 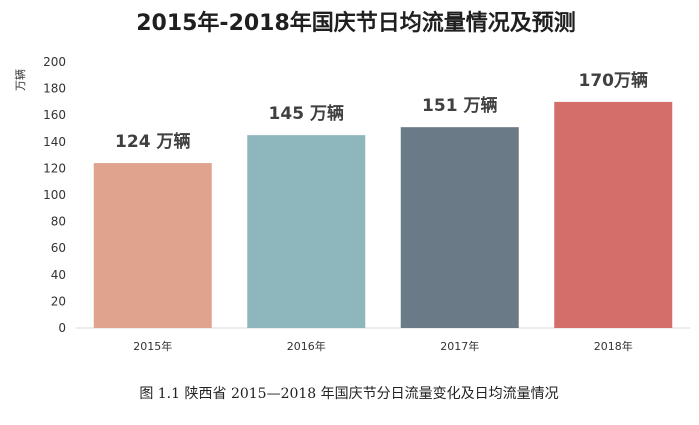 I want to click on chart-title: 2015年-2018年国庆节日均流量情况及预测, so click(x=356, y=23).